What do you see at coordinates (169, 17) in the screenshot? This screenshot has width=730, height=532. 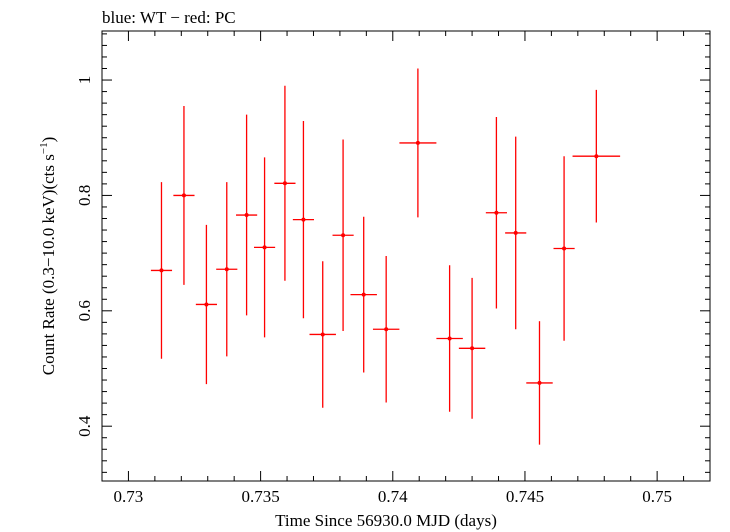 I see `chart-title: blue: WT − red: PC` at bounding box center [169, 17].